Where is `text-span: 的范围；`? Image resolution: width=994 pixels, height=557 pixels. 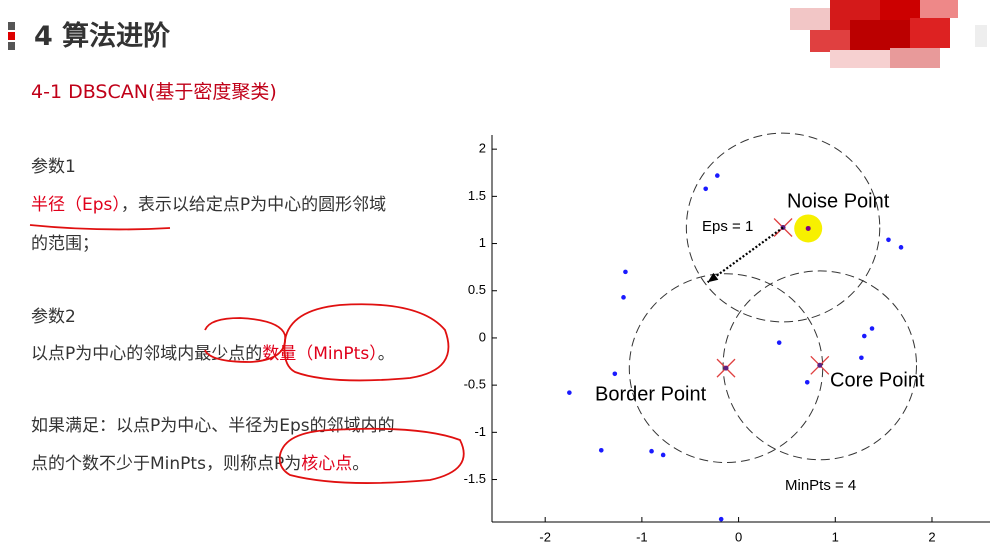 text-span: 的范围； is located at coordinates (65, 244).